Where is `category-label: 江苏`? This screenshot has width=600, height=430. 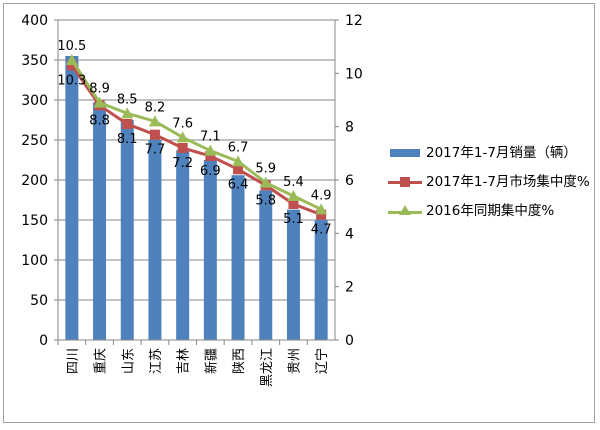 category-label: 江苏 is located at coordinates (156, 361).